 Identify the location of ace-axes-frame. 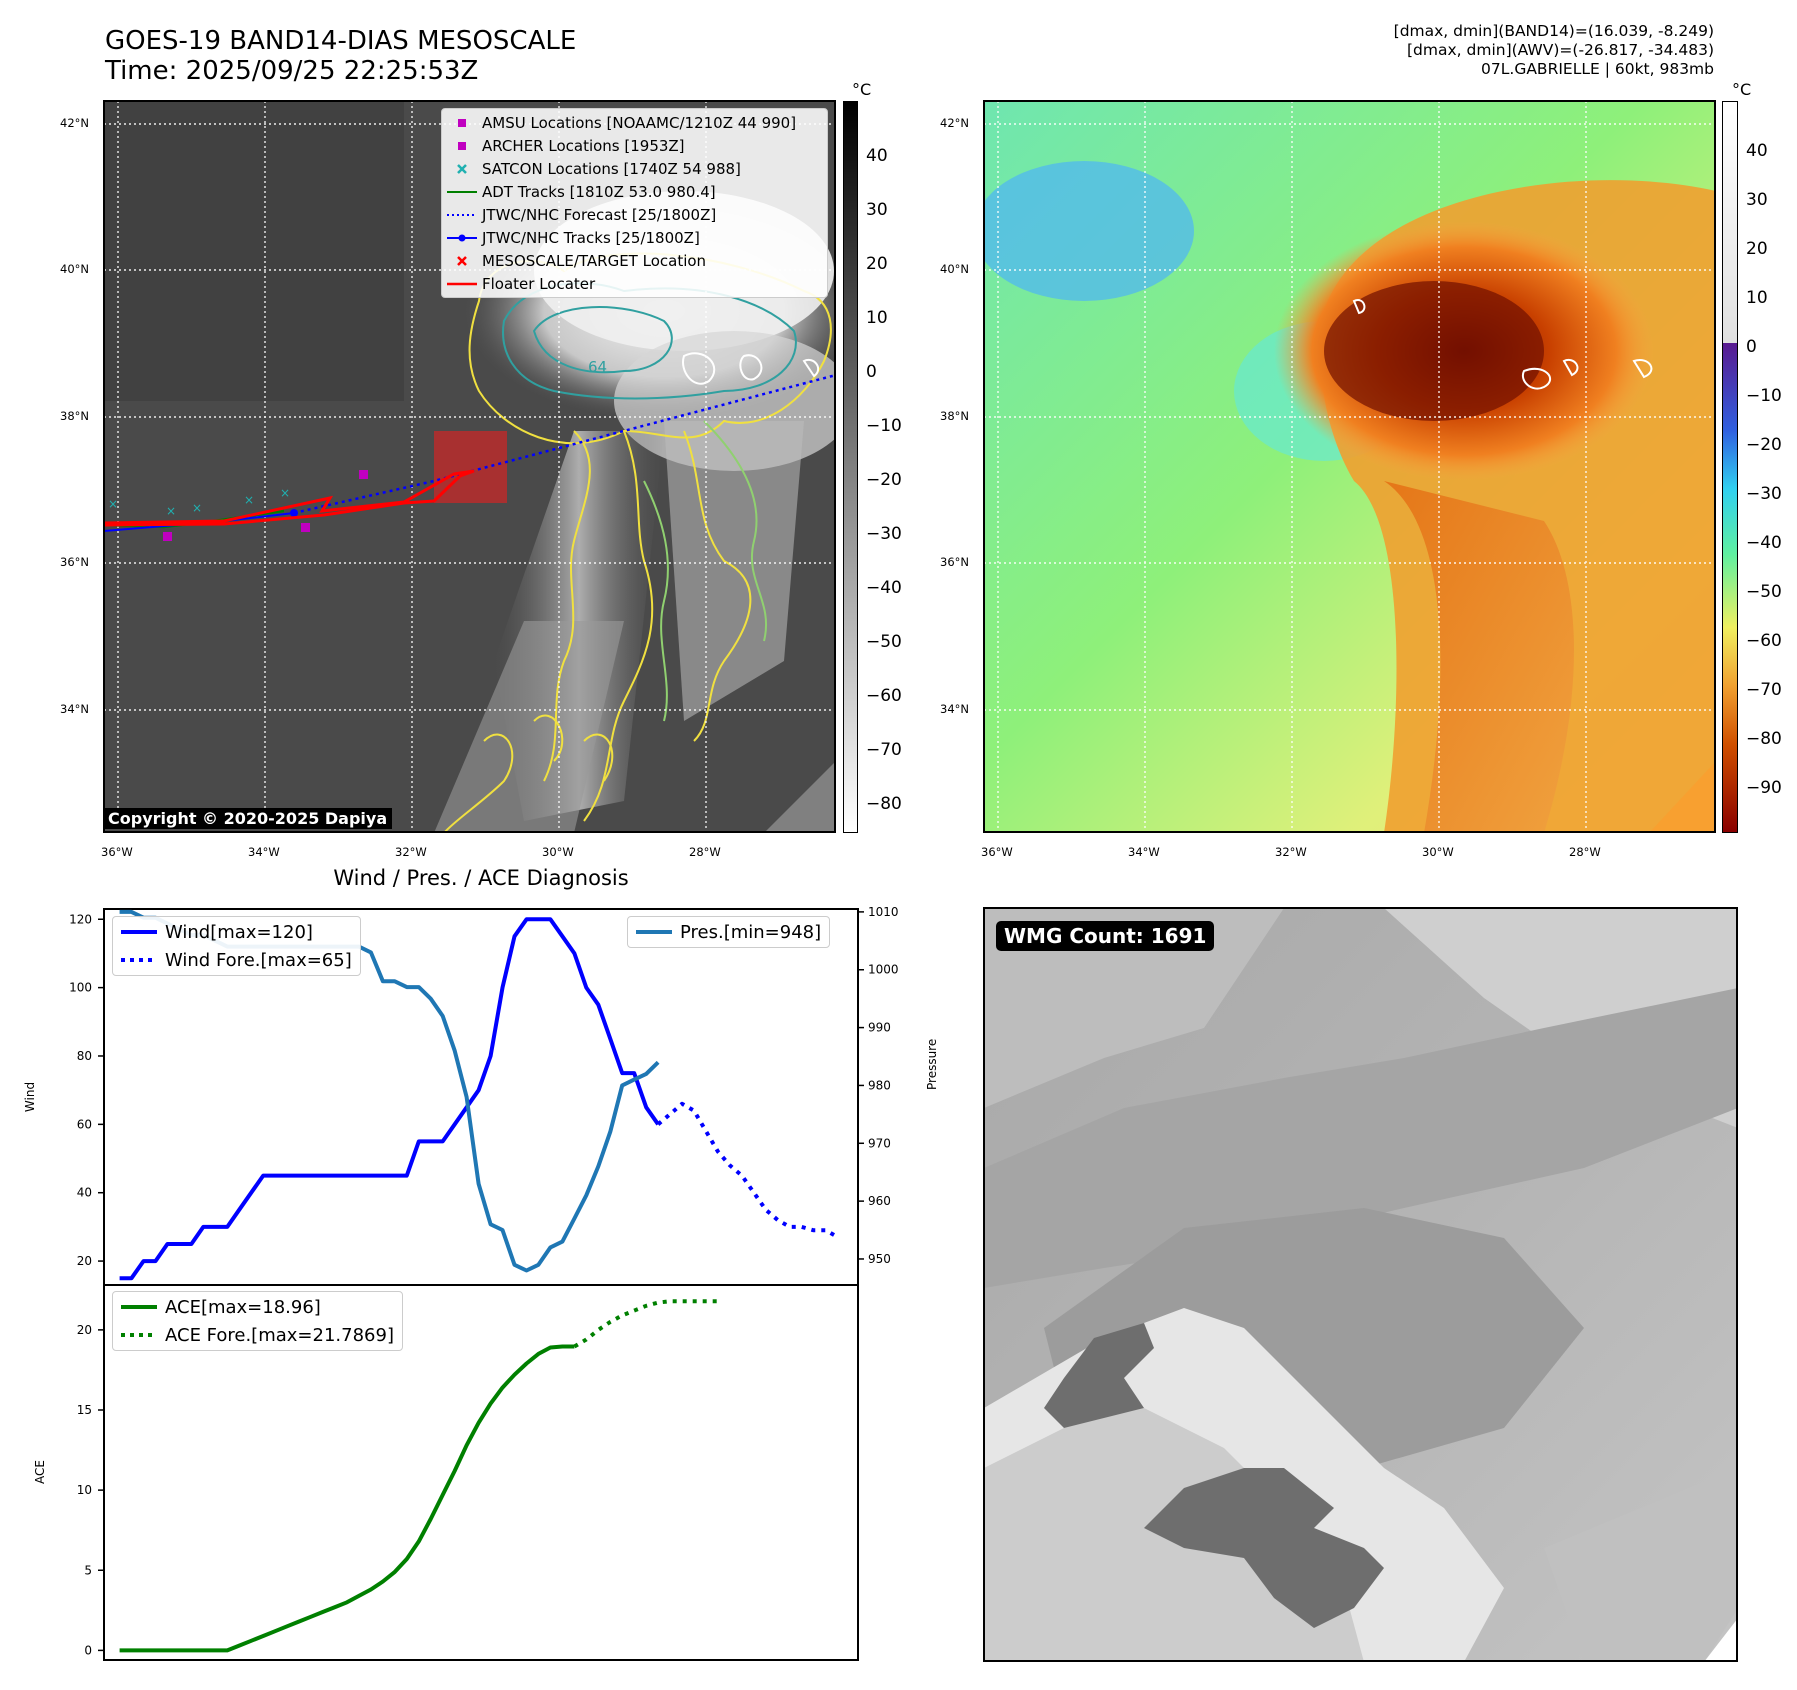
(481, 1472).